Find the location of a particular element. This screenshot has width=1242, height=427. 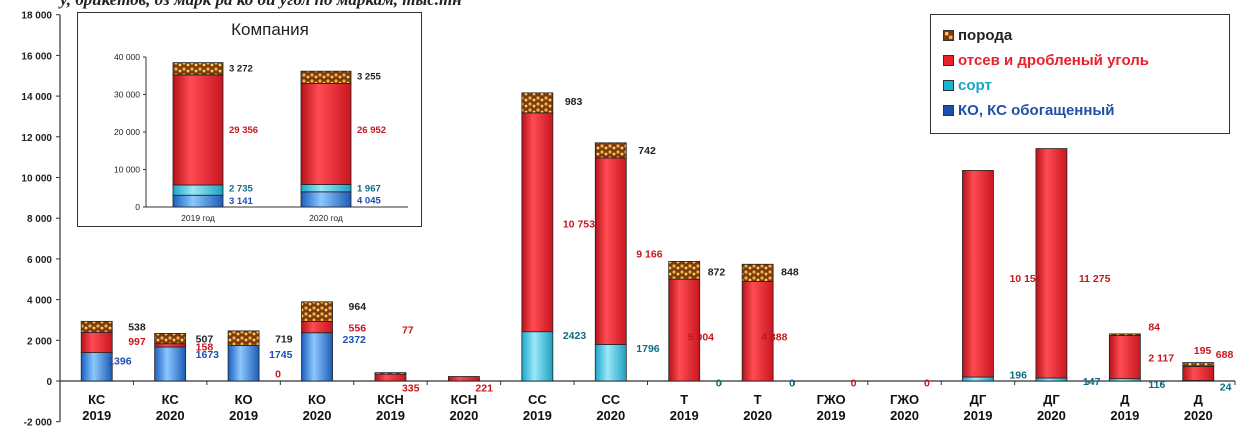

bar-segment-ko is located at coordinates (243, 363).